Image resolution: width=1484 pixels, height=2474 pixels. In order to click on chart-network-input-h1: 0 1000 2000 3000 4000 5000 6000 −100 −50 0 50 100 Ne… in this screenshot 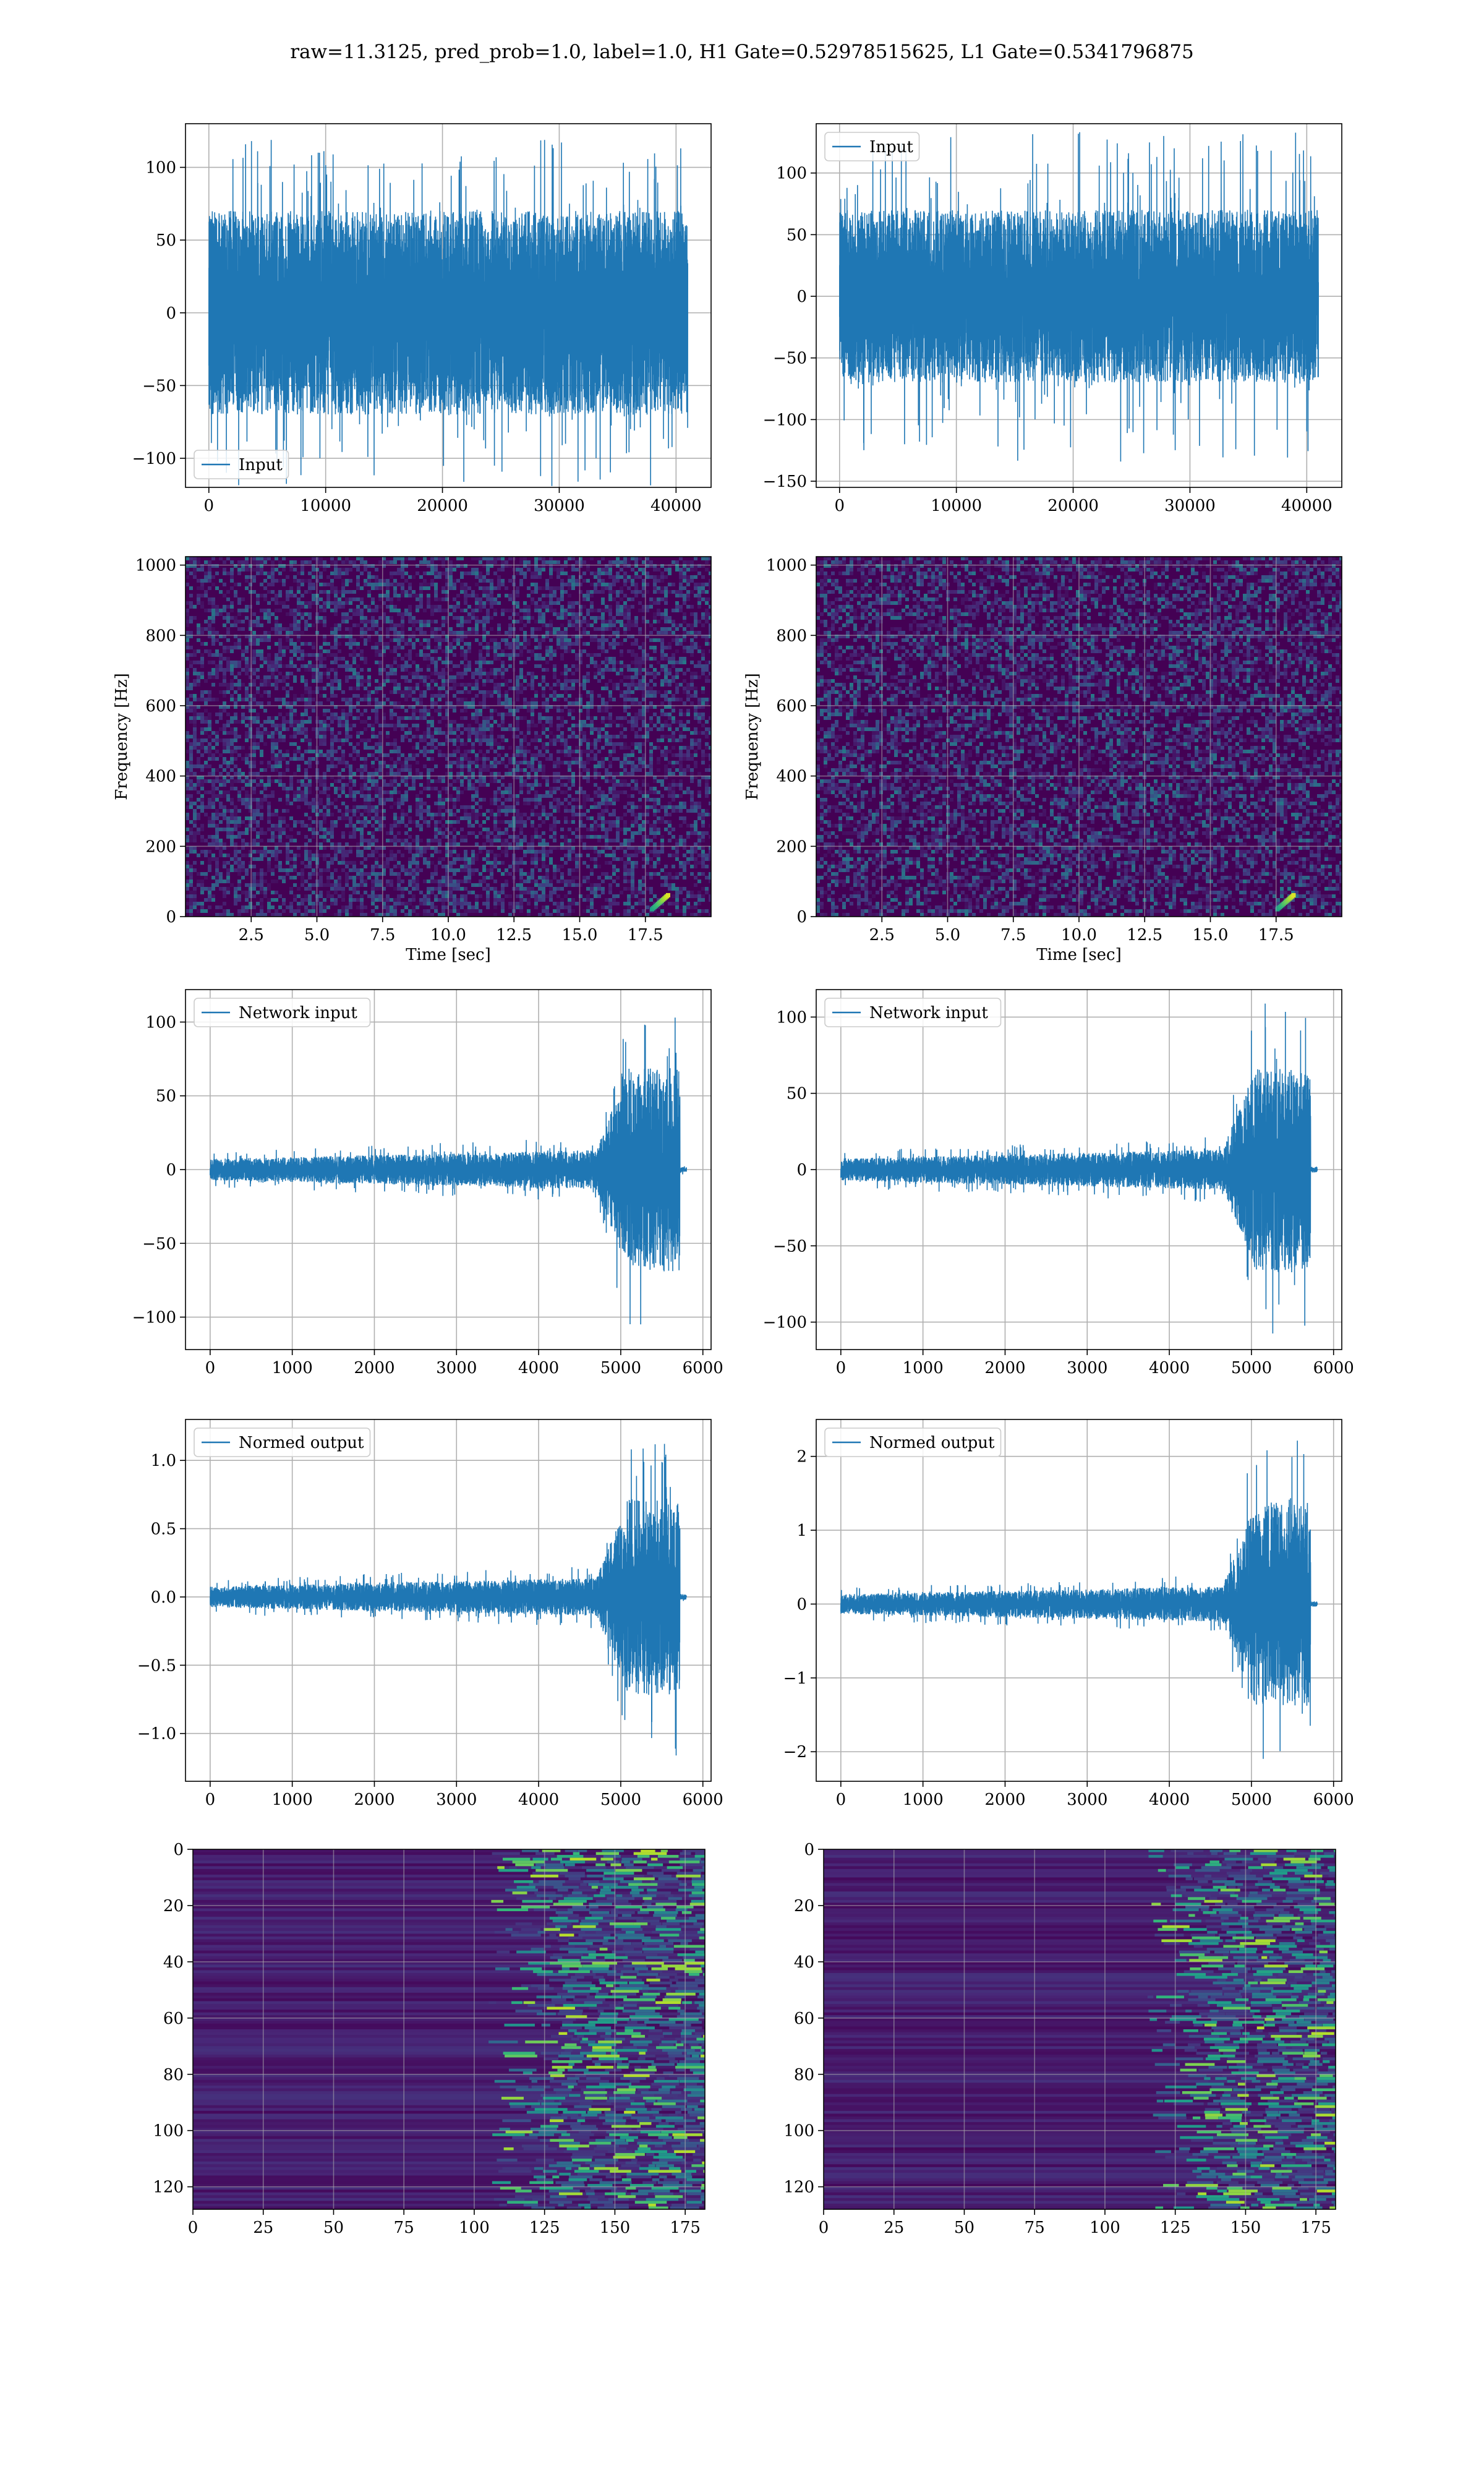, I will do `click(427, 1183)`.